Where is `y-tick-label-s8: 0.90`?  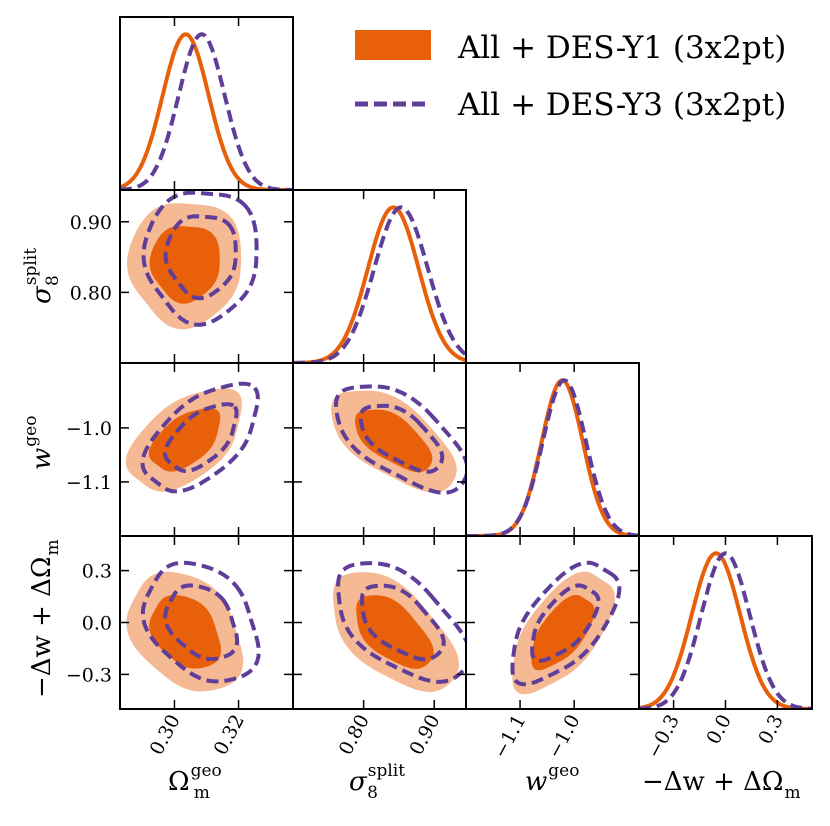
y-tick-label-s8: 0.90 is located at coordinates (91, 223).